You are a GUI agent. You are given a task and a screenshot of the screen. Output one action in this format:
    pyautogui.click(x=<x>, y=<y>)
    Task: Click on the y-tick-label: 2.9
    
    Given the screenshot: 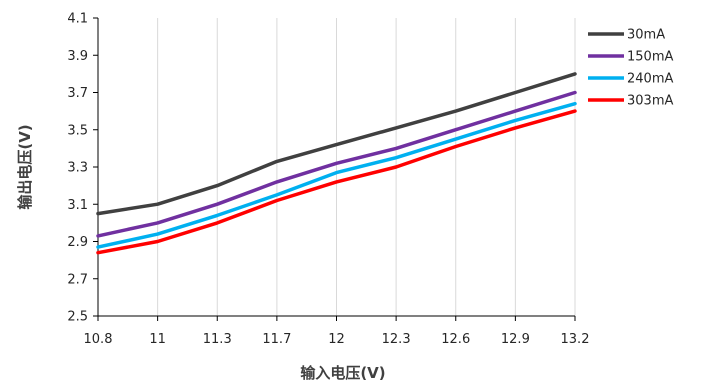 What is the action you would take?
    pyautogui.click(x=77, y=242)
    